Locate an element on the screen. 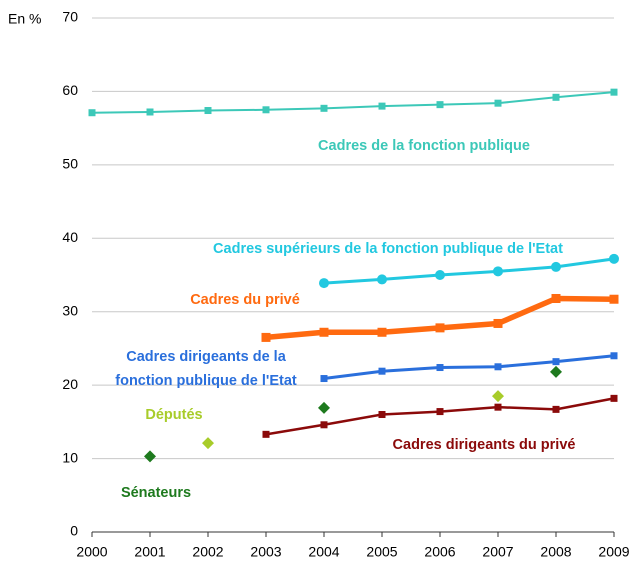  y-tick-label: 30 is located at coordinates (70, 310).